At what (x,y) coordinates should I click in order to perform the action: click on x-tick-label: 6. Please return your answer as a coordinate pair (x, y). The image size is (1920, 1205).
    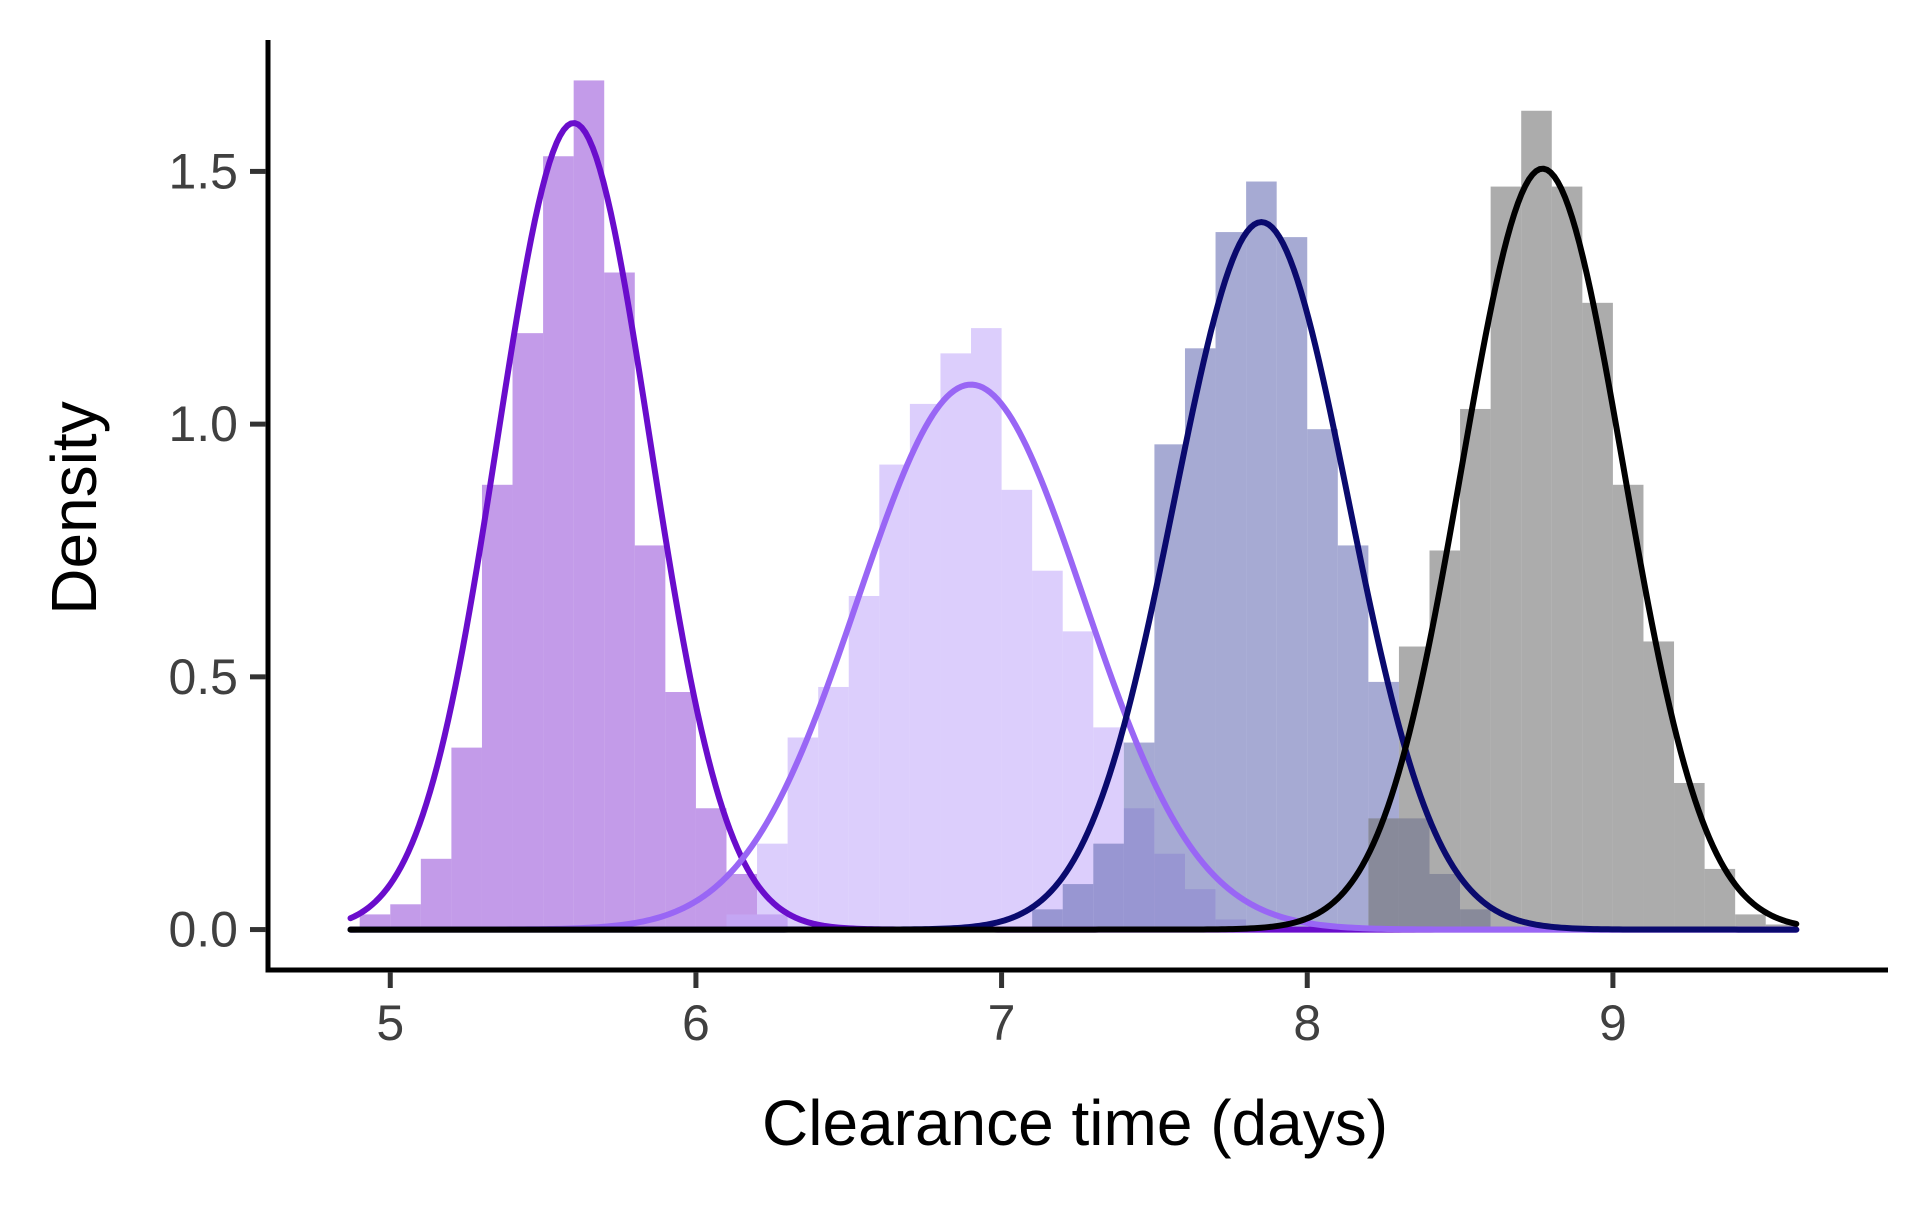
    Looking at the image, I should click on (696, 1023).